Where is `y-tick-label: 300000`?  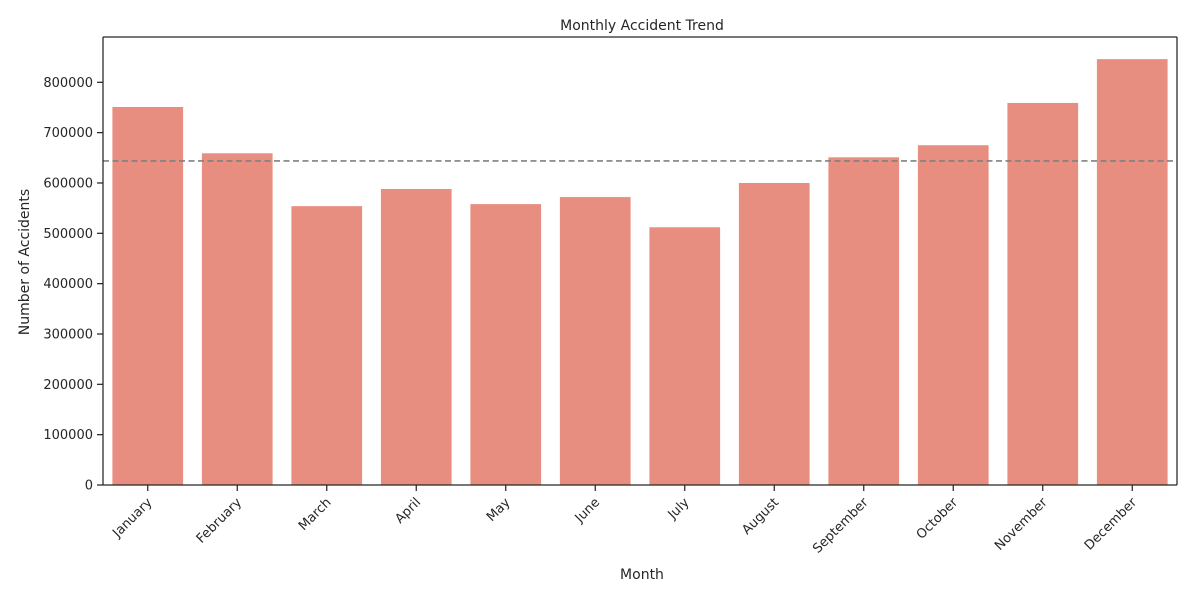 y-tick-label: 300000 is located at coordinates (68, 334).